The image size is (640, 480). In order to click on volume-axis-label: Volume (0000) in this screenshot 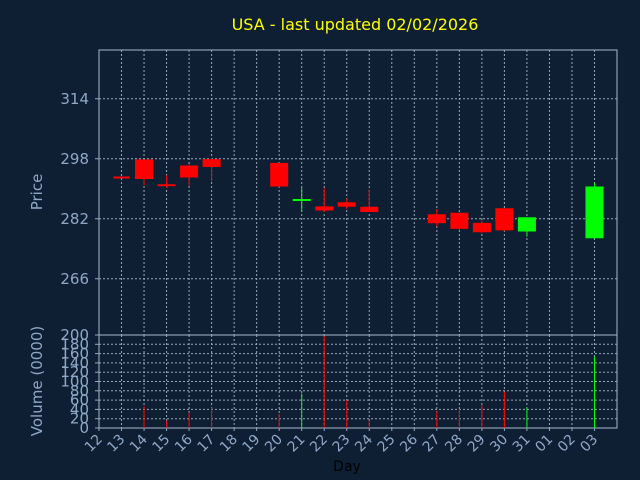, I will do `click(37, 381)`.